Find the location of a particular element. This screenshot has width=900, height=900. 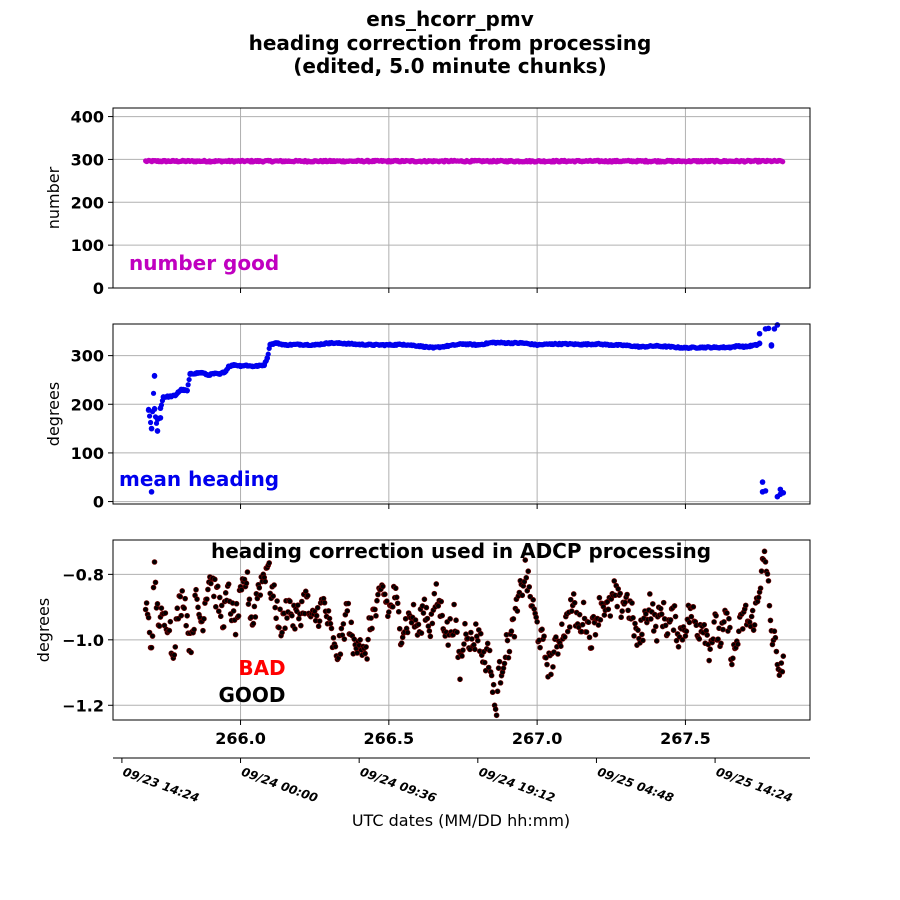

heading-panel-ylabel: degrees is located at coordinates (53, 414).